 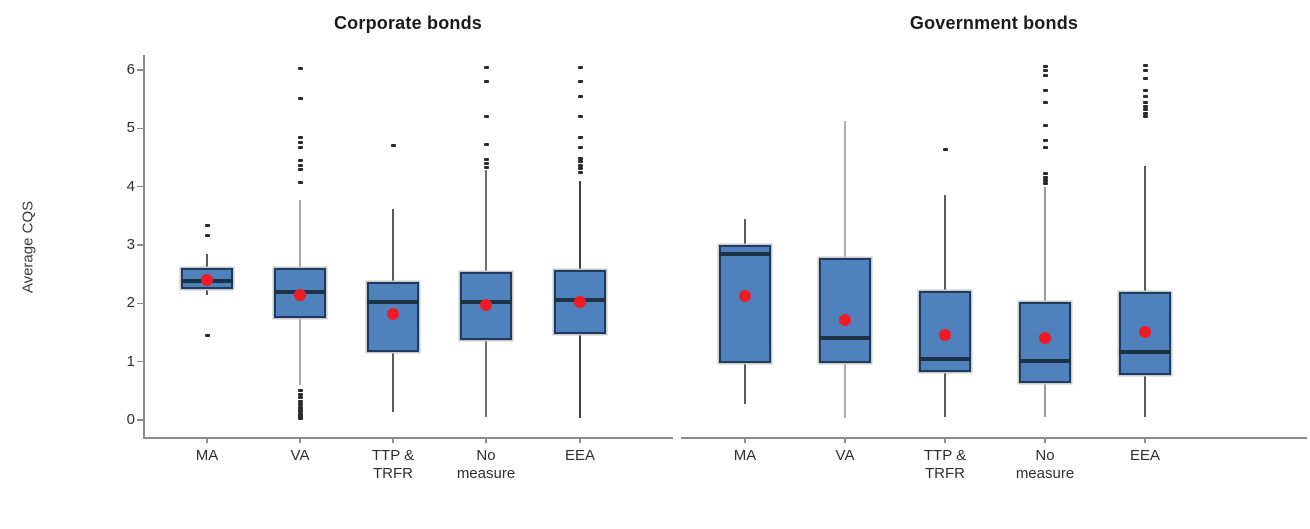 What do you see at coordinates (130, 186) in the screenshot?
I see `y-axis-tick-label: 4` at bounding box center [130, 186].